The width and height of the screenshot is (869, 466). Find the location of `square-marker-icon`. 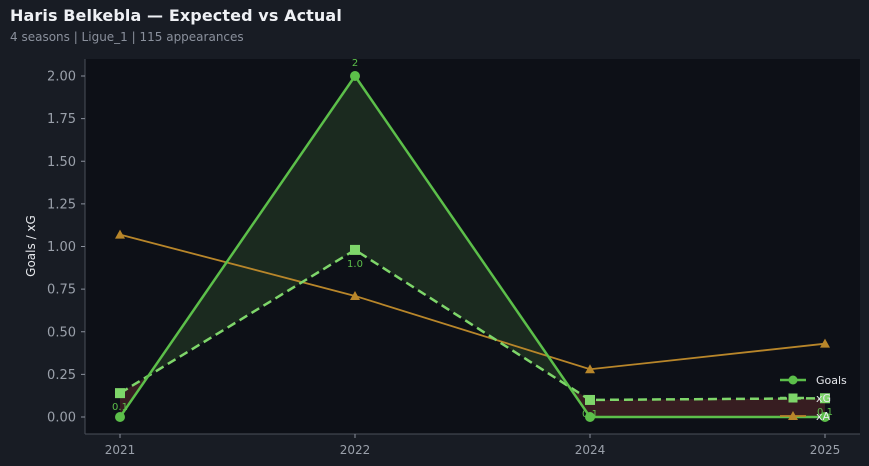

square-marker-icon is located at coordinates (793, 398).